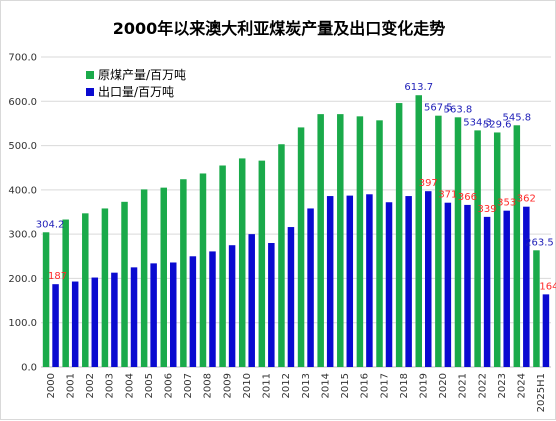  What do you see at coordinates (522, 385) in the screenshot?
I see `x-tick-label: 2024` at bounding box center [522, 385].